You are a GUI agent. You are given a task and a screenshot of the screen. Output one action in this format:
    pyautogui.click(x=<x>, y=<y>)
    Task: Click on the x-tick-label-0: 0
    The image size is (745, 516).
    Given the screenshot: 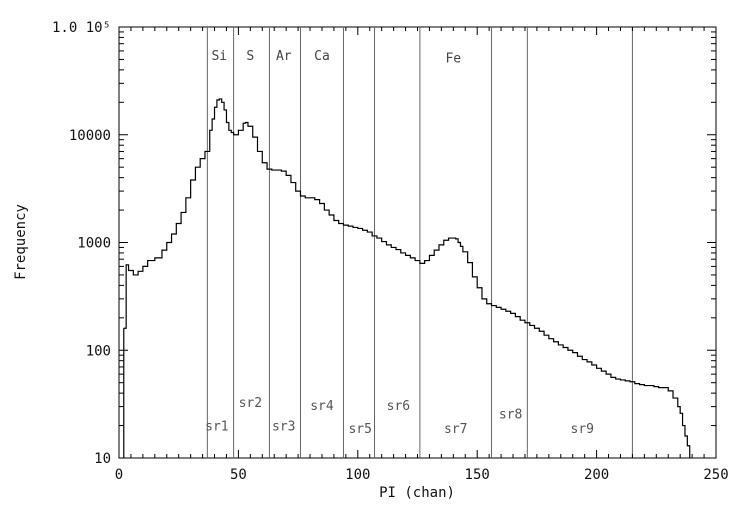 What is the action you would take?
    pyautogui.click(x=119, y=475)
    